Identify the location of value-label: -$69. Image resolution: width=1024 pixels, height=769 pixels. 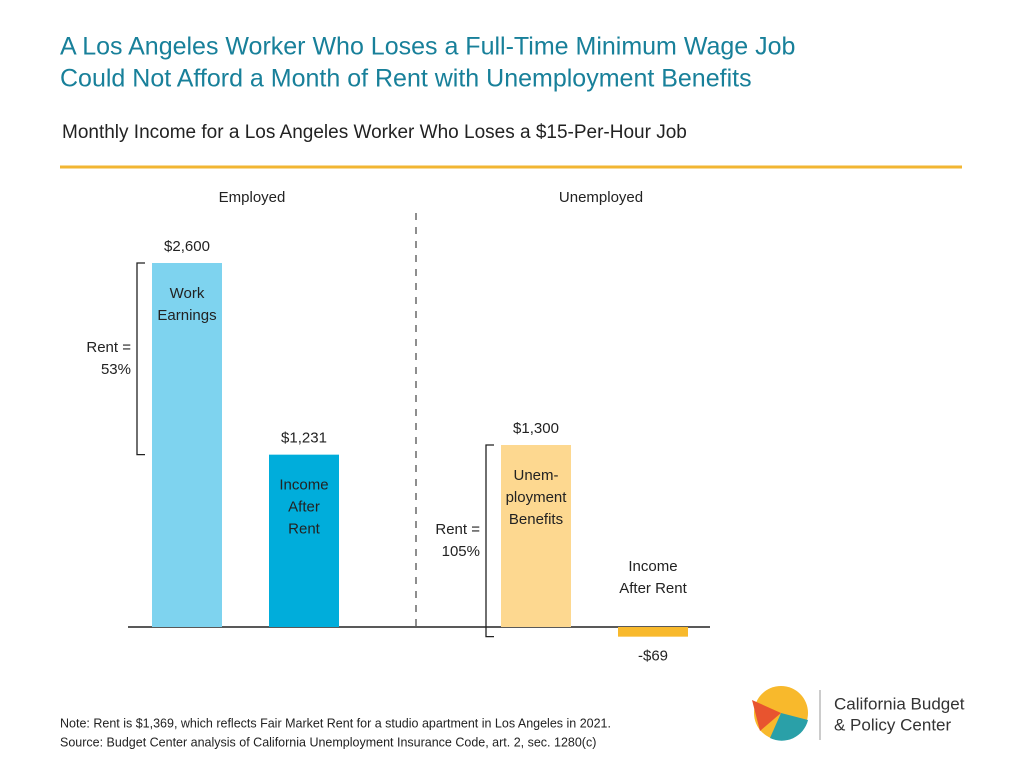
(653, 656).